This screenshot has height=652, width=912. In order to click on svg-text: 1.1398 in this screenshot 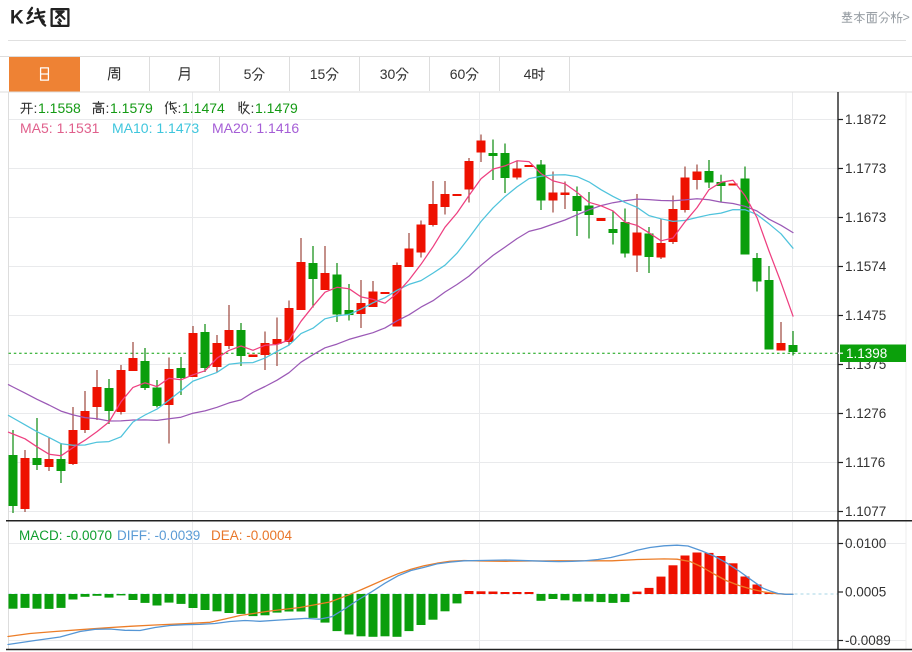, I will do `click(866, 353)`.